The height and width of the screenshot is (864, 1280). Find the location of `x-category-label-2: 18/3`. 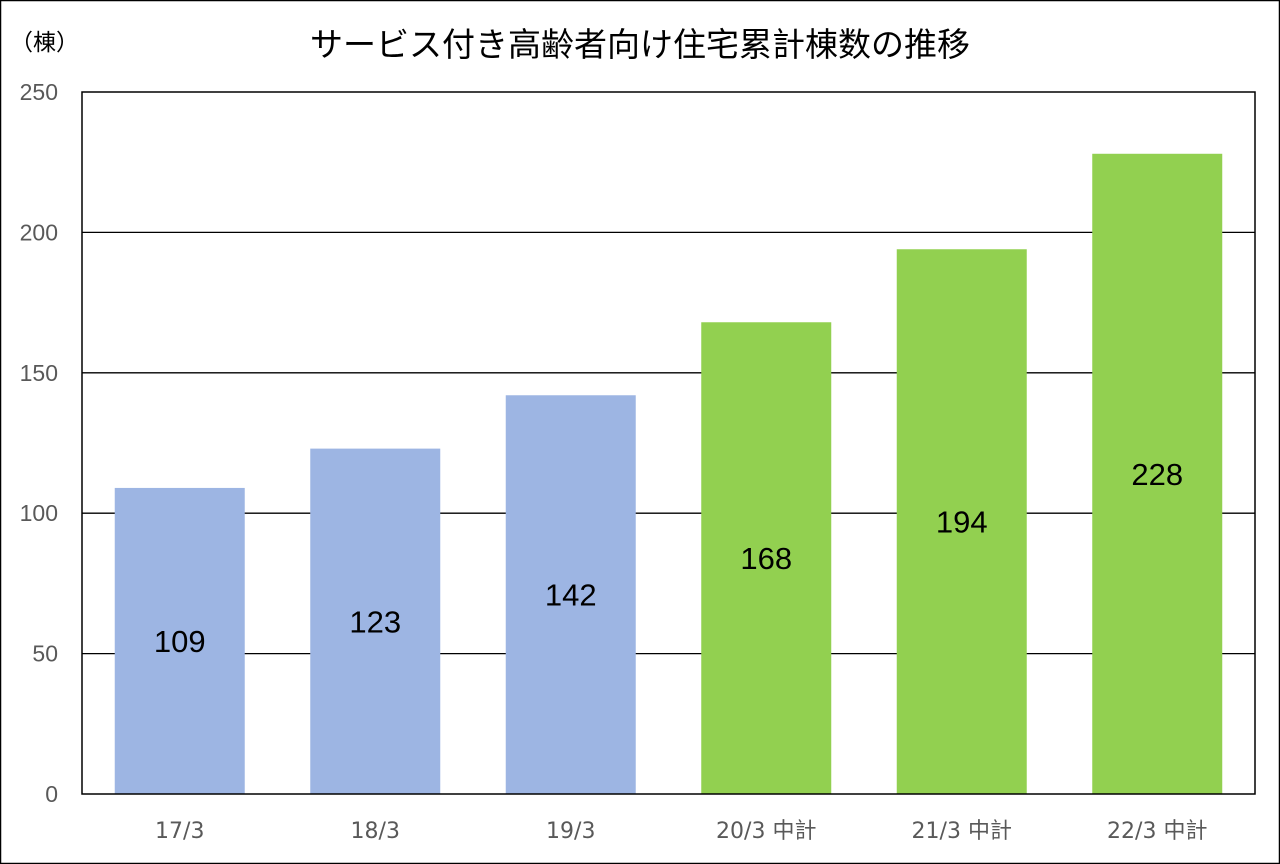

x-category-label-2: 18/3 is located at coordinates (375, 831).